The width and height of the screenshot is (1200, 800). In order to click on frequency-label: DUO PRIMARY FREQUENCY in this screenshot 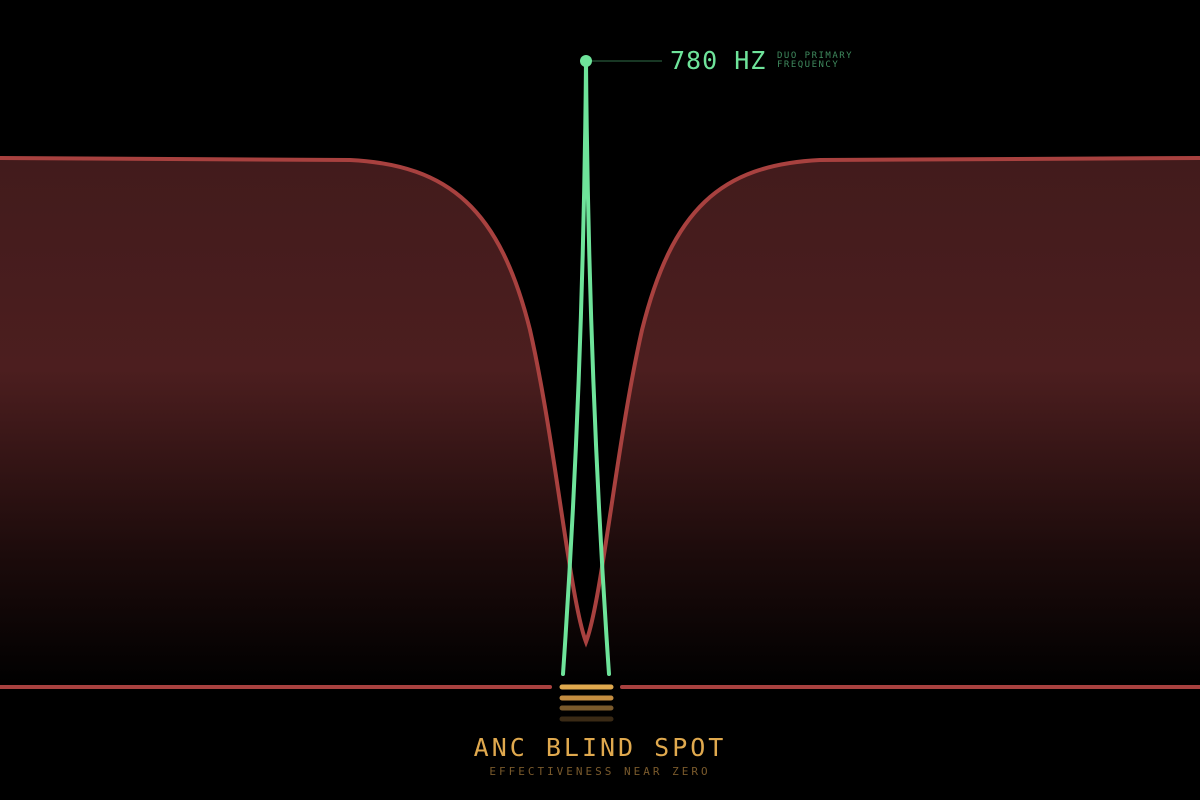, I will do `click(815, 61)`.